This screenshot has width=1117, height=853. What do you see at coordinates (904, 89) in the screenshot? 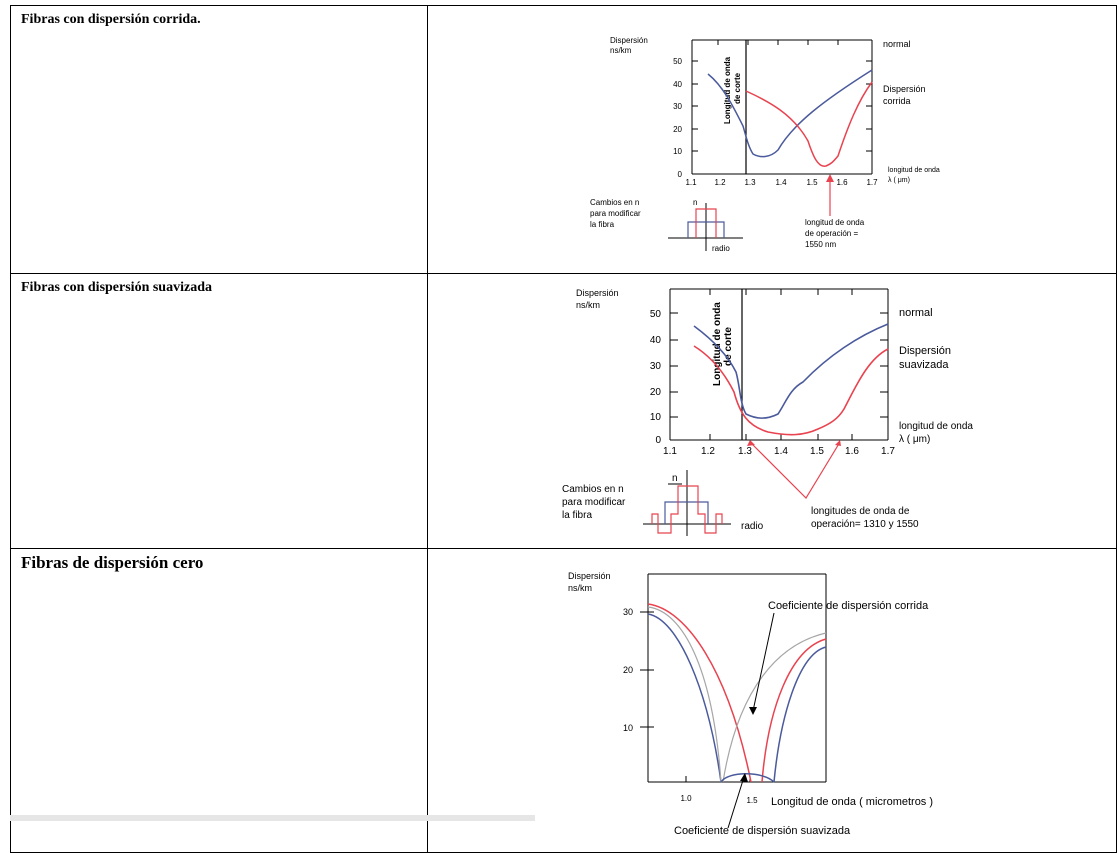
I see `legend-shifted: Dispersión` at bounding box center [904, 89].